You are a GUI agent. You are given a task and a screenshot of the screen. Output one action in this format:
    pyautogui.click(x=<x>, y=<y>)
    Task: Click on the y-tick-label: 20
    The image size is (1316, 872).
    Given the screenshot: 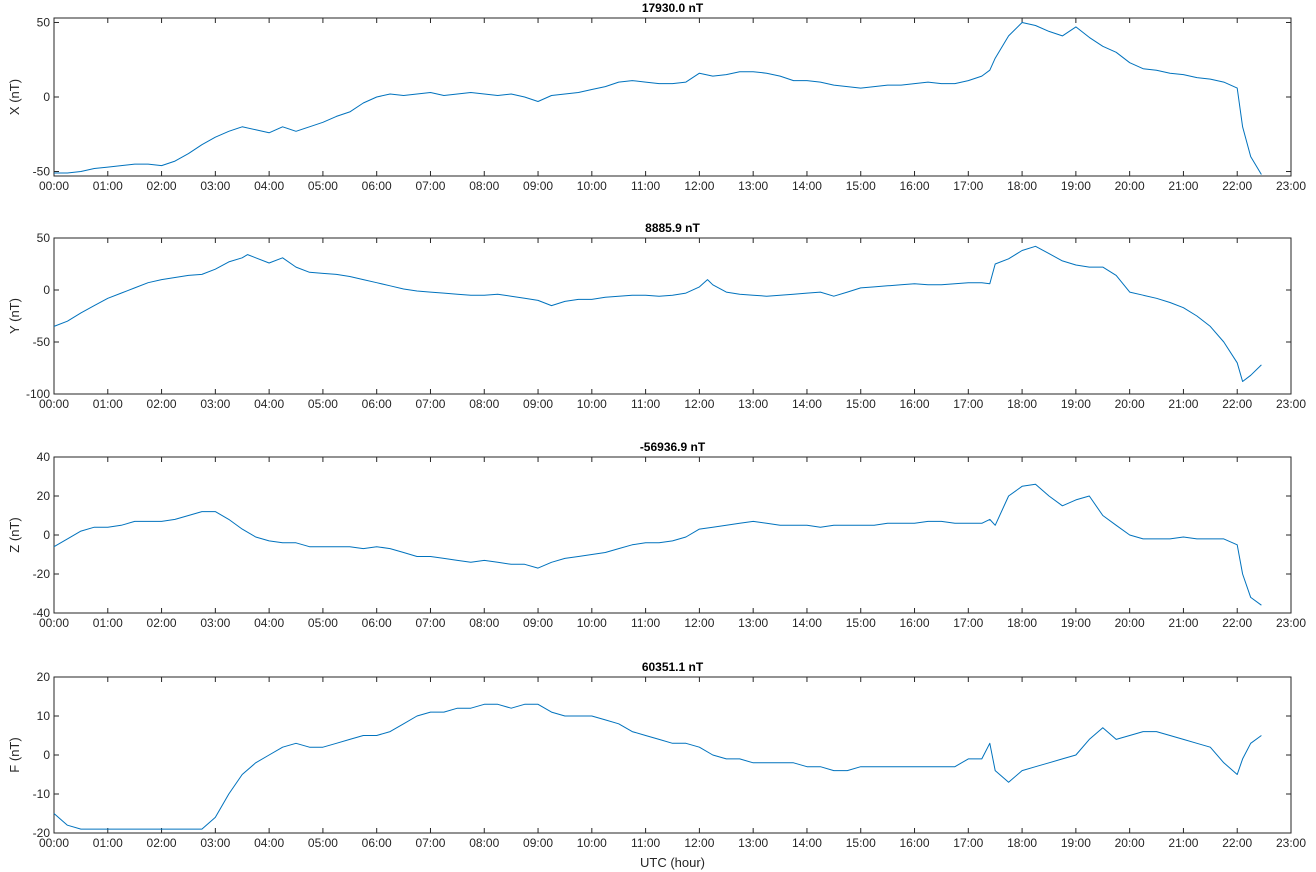 What is the action you would take?
    pyautogui.click(x=44, y=496)
    